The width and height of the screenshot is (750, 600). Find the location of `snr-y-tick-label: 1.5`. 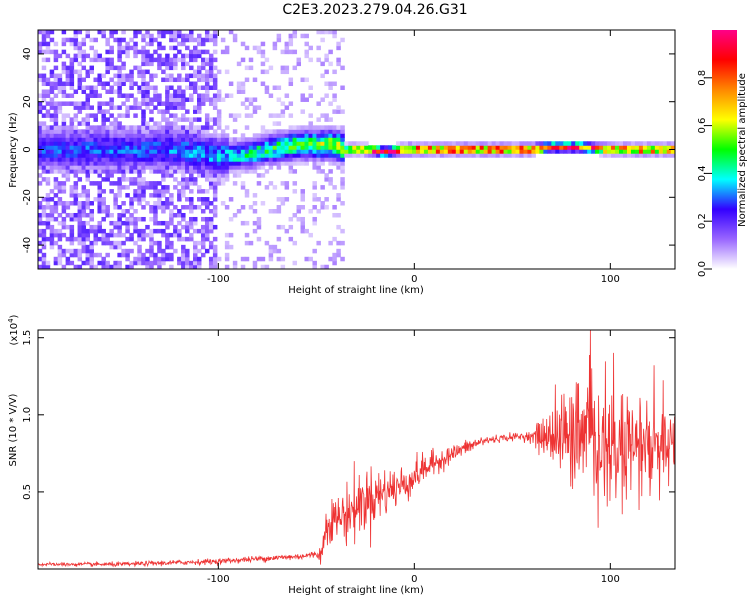

snr-y-tick-label: 1.5 is located at coordinates (27, 338).